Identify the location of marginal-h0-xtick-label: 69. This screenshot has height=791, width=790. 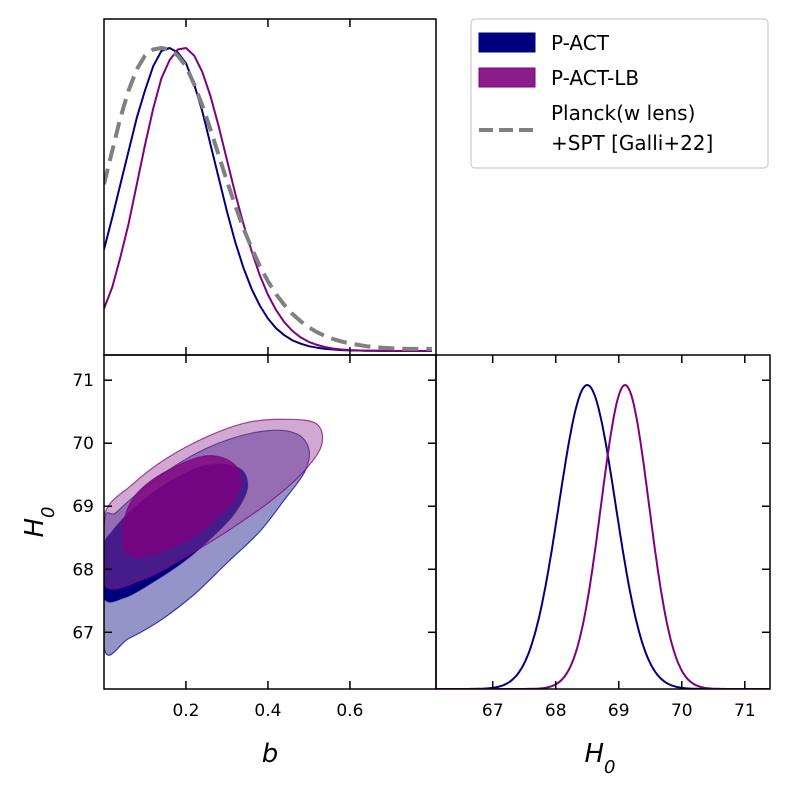
(619, 711).